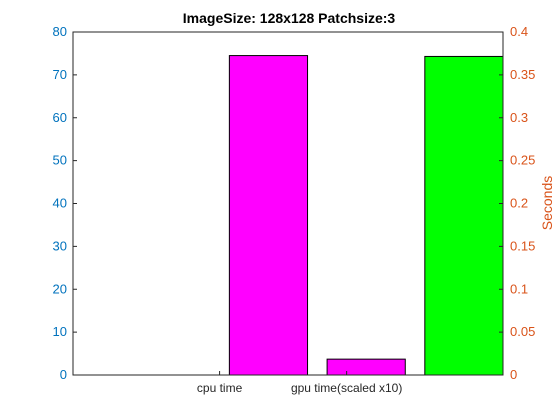  What do you see at coordinates (519, 117) in the screenshot?
I see `right-tick-label: 0.3` at bounding box center [519, 117].